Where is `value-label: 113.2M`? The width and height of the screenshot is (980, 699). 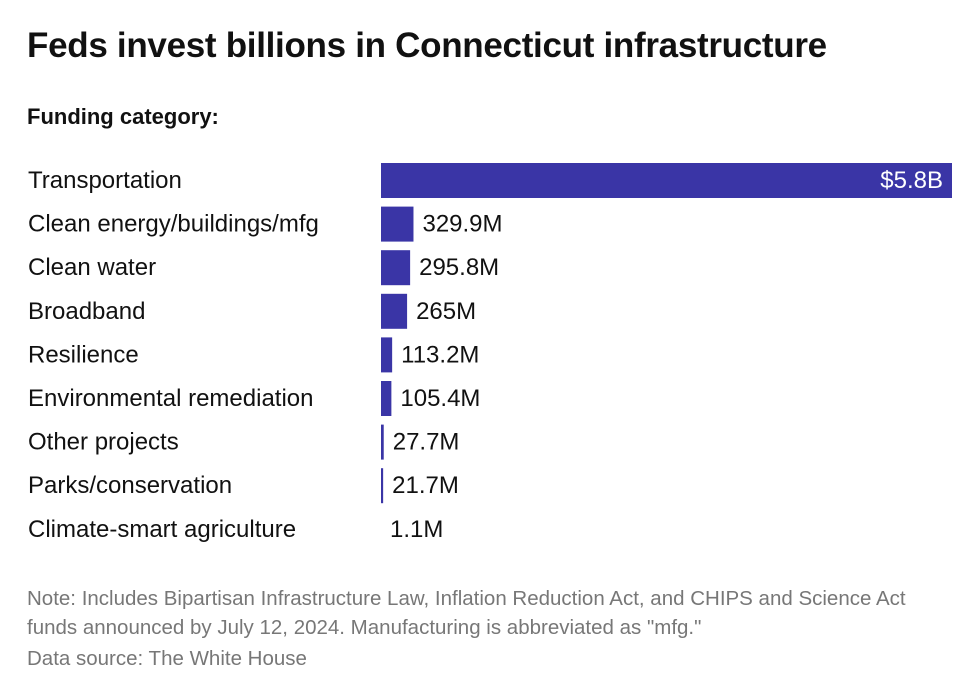
value-label: 113.2M is located at coordinates (440, 354).